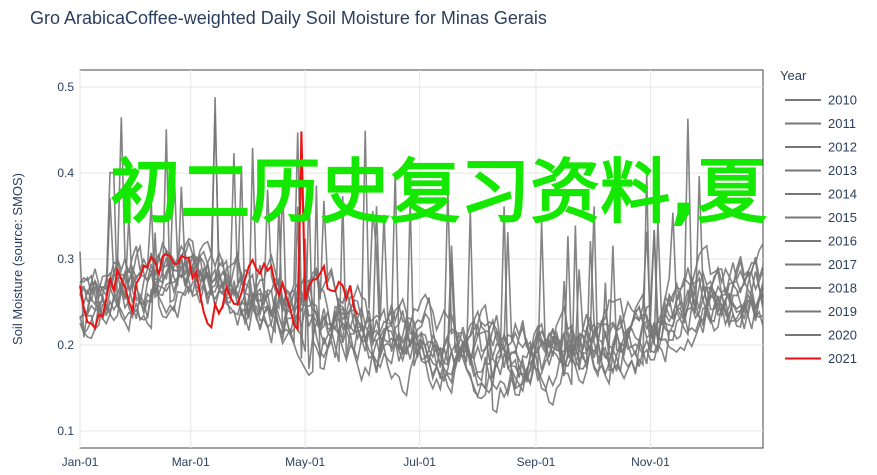 The width and height of the screenshot is (877, 475). What do you see at coordinates (842, 311) in the screenshot?
I see `legend-label: 2019` at bounding box center [842, 311].